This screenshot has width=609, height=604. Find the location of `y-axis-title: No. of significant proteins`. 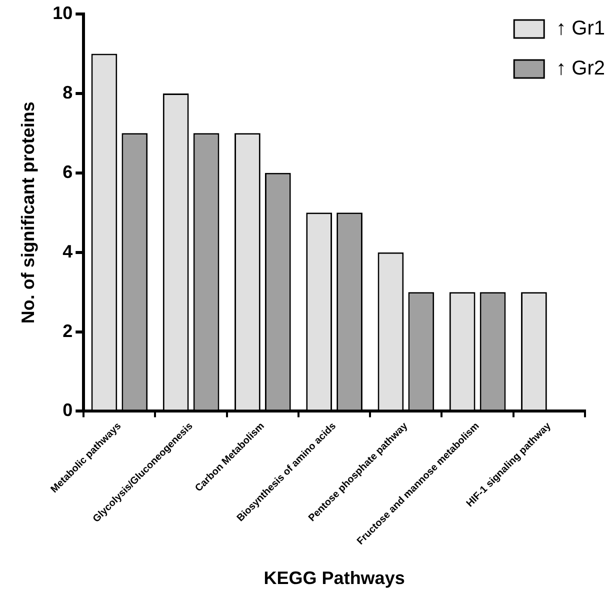

y-axis-title: No. of significant proteins is located at coordinates (28, 213).